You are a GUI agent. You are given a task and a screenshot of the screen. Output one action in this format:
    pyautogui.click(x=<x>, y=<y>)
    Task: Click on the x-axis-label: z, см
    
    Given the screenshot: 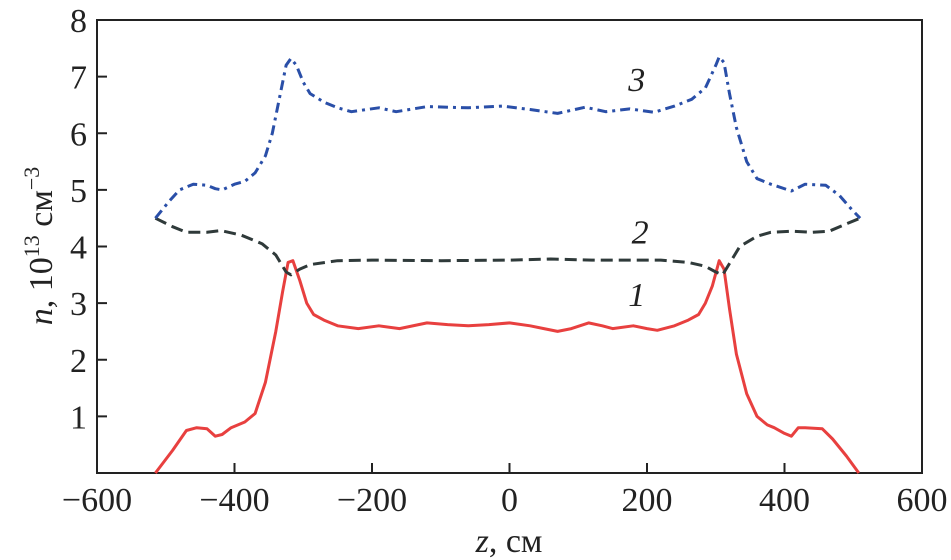 What is the action you would take?
    pyautogui.click(x=509, y=541)
    